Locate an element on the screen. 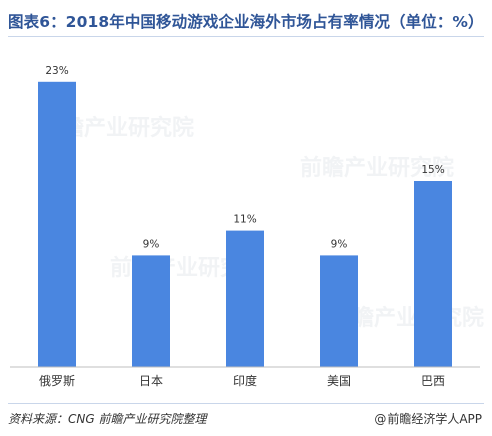 Image resolution: width=492 pixels, height=436 pixels. data-label-0: 23% is located at coordinates (56, 71).